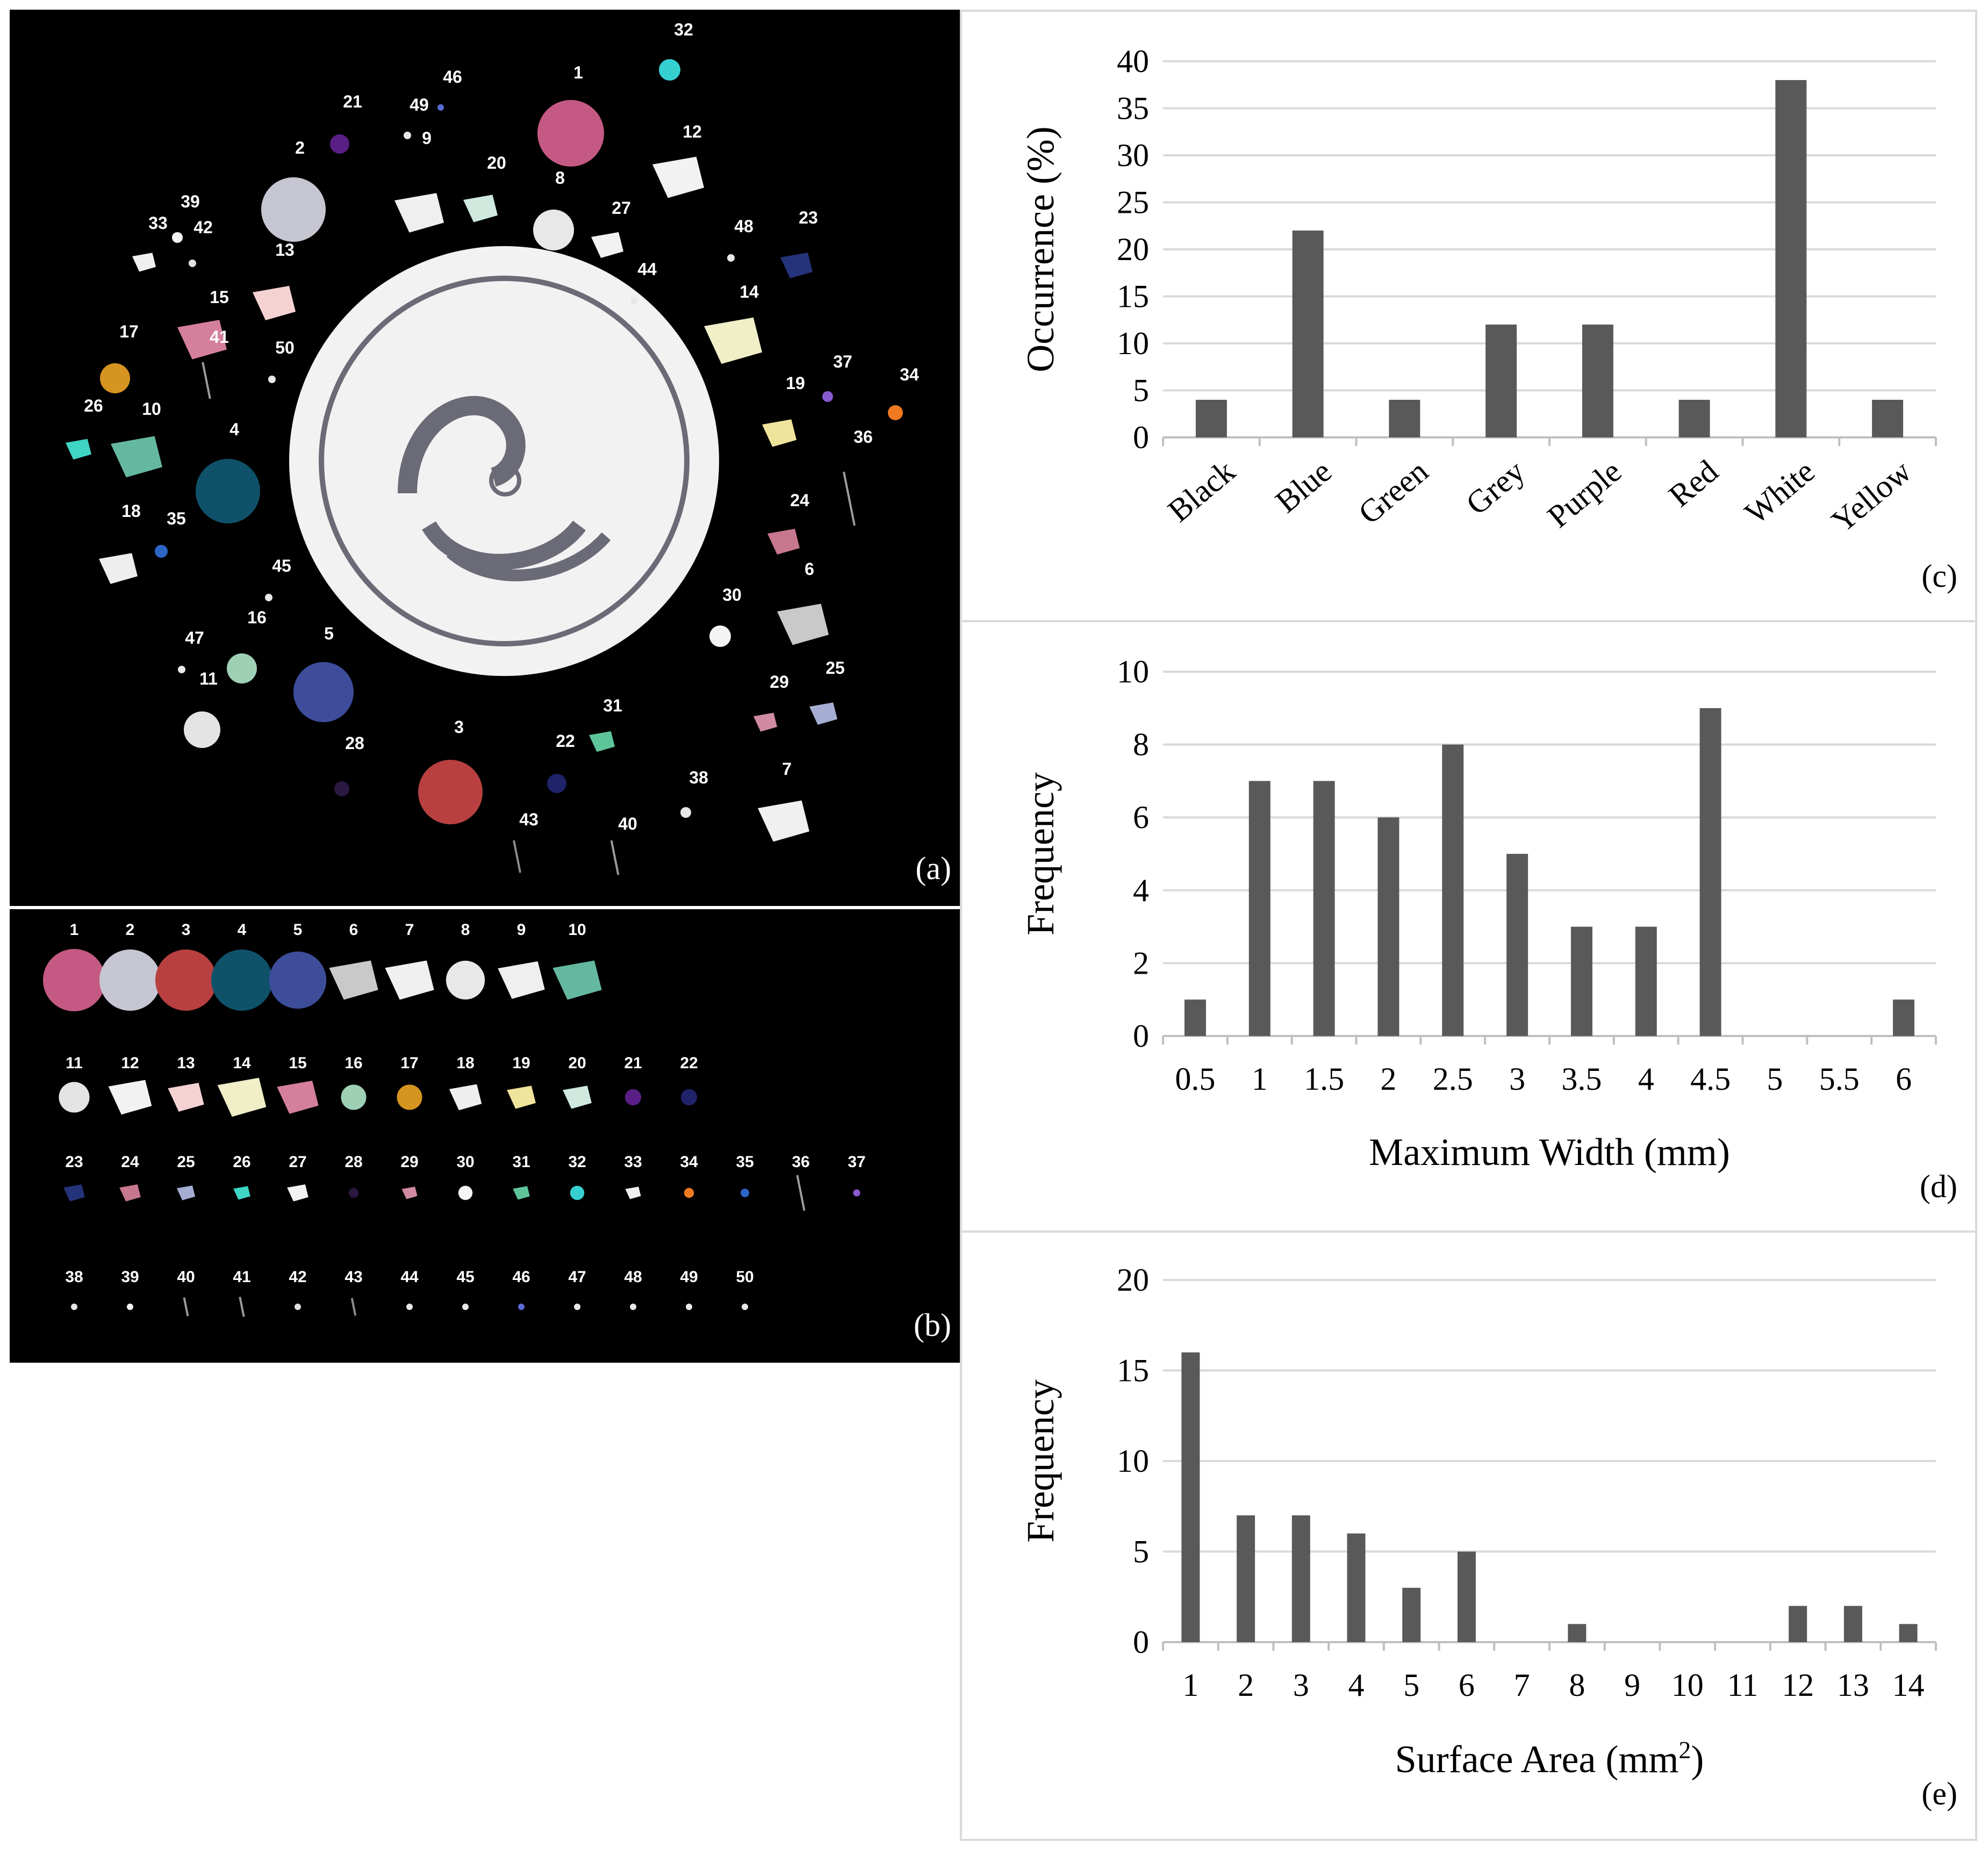 The width and height of the screenshot is (1988, 1849). What do you see at coordinates (409, 1277) in the screenshot?
I see `particle-number-b: 44` at bounding box center [409, 1277].